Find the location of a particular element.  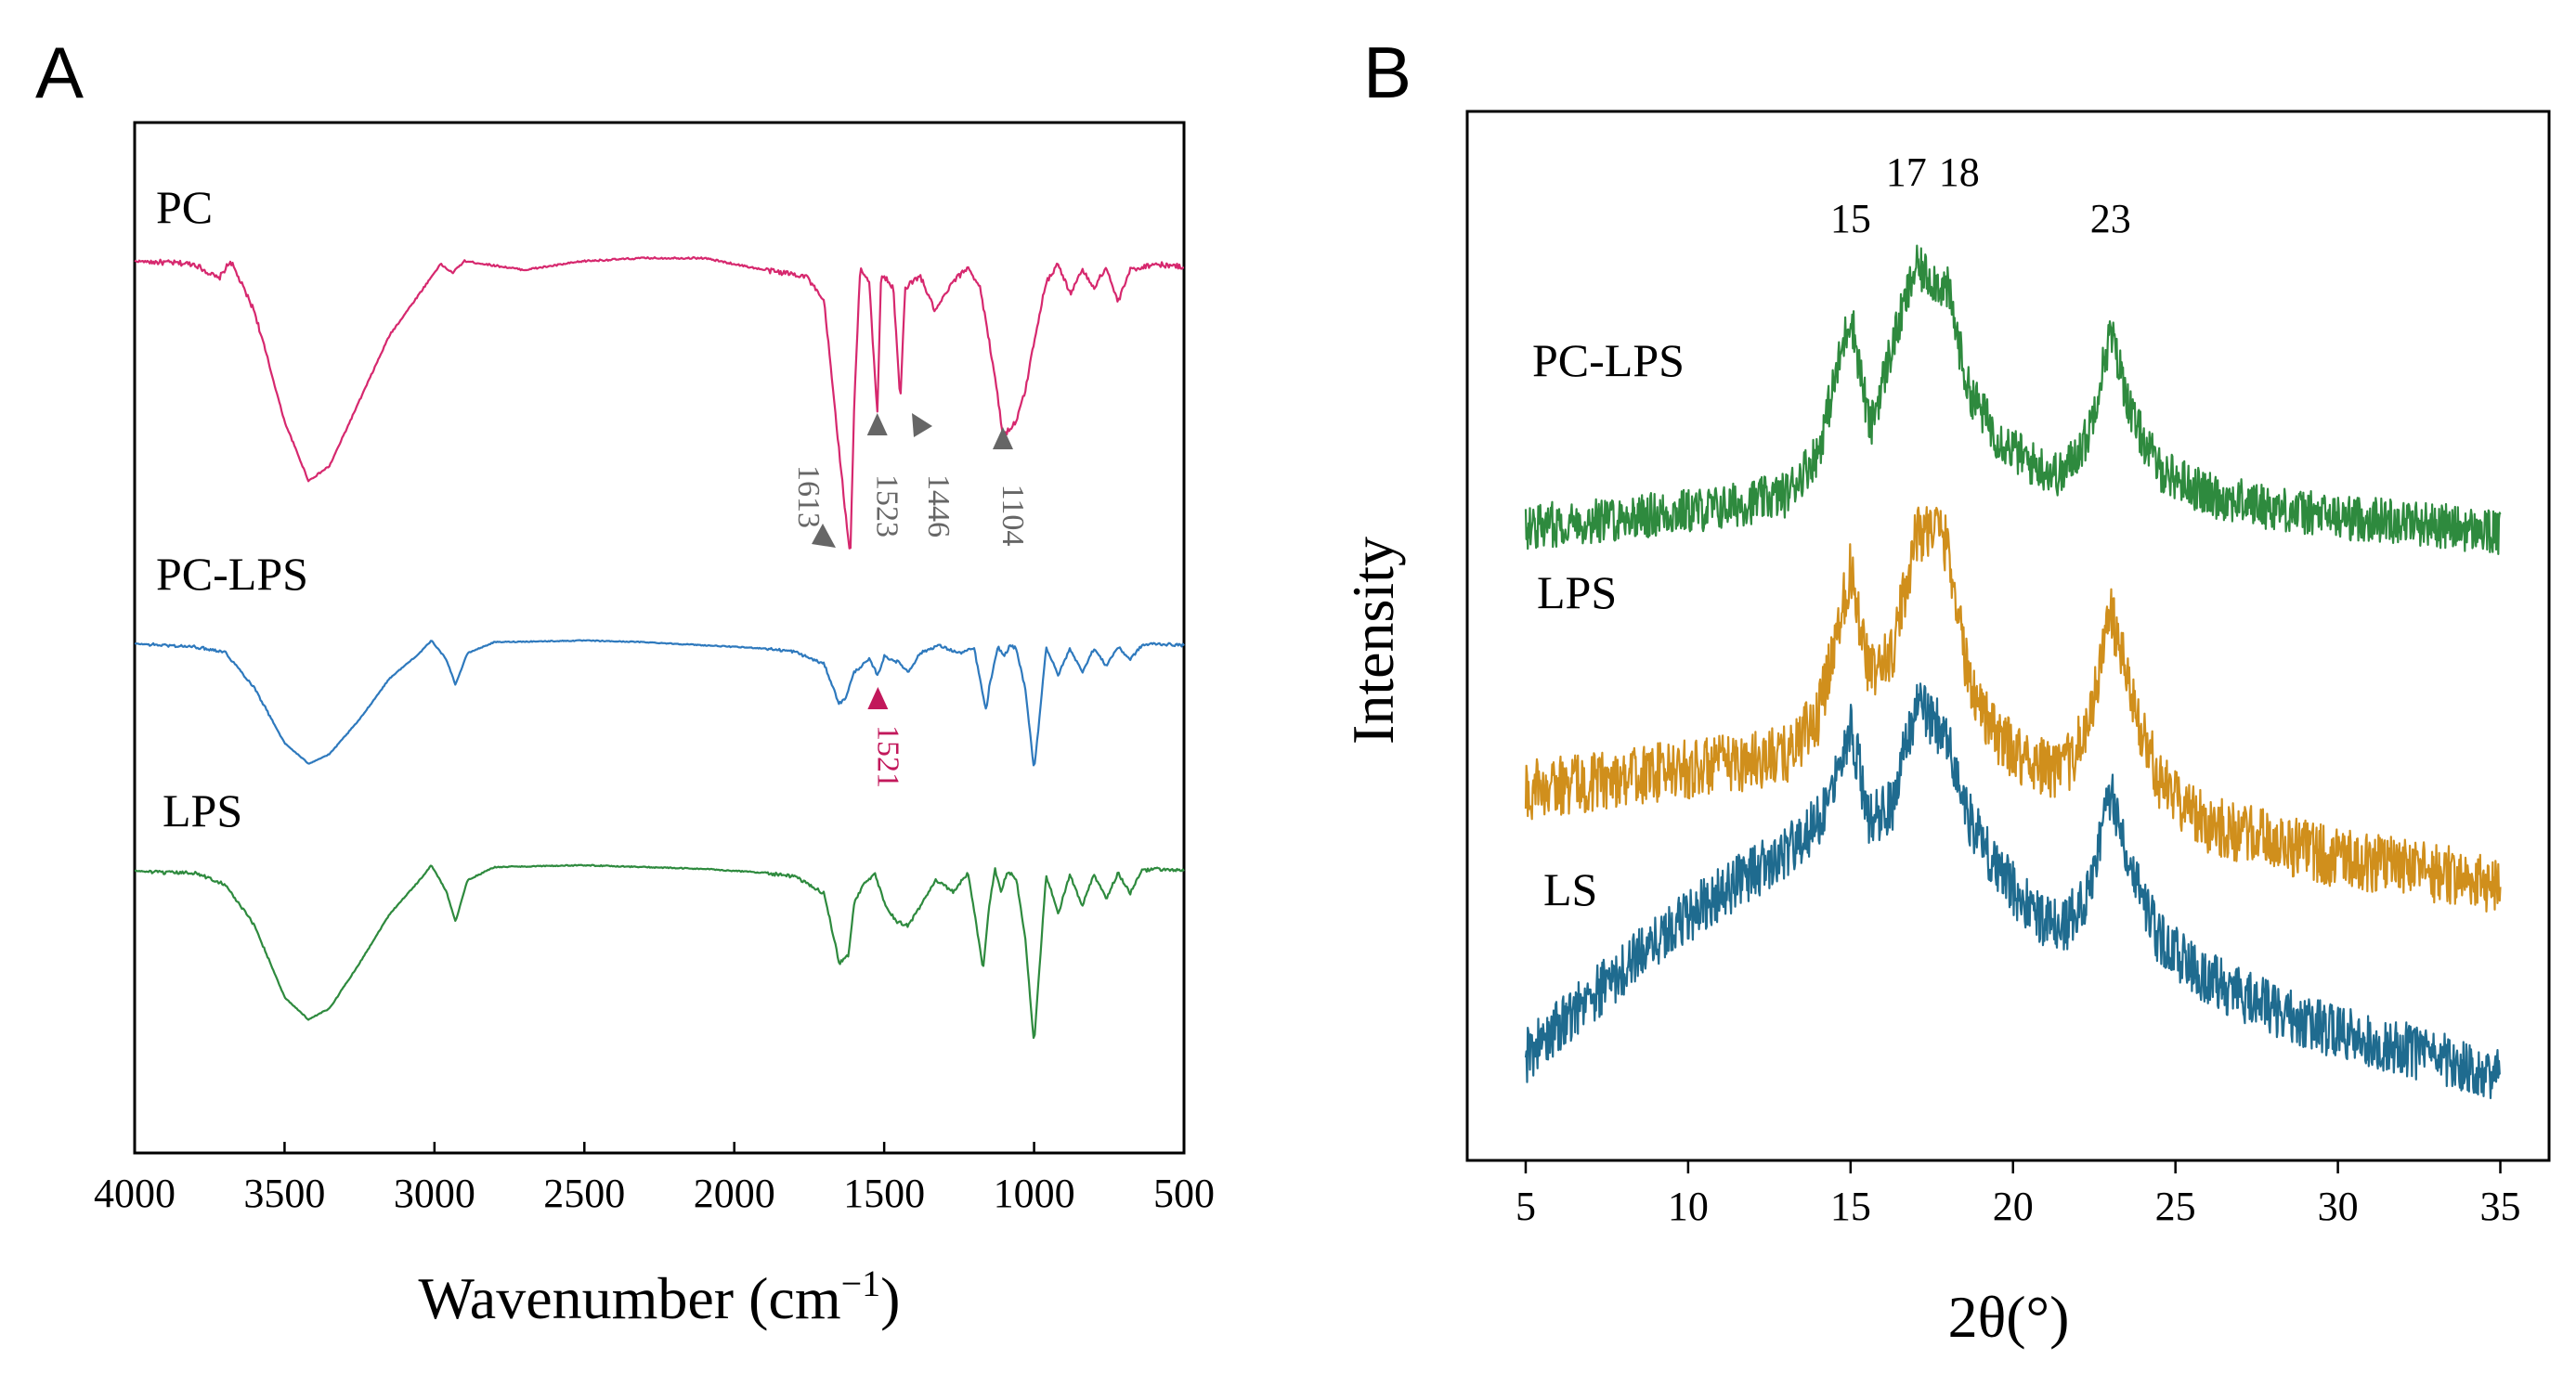

panel-a-x-tick-label: 1500 is located at coordinates (884, 1193).